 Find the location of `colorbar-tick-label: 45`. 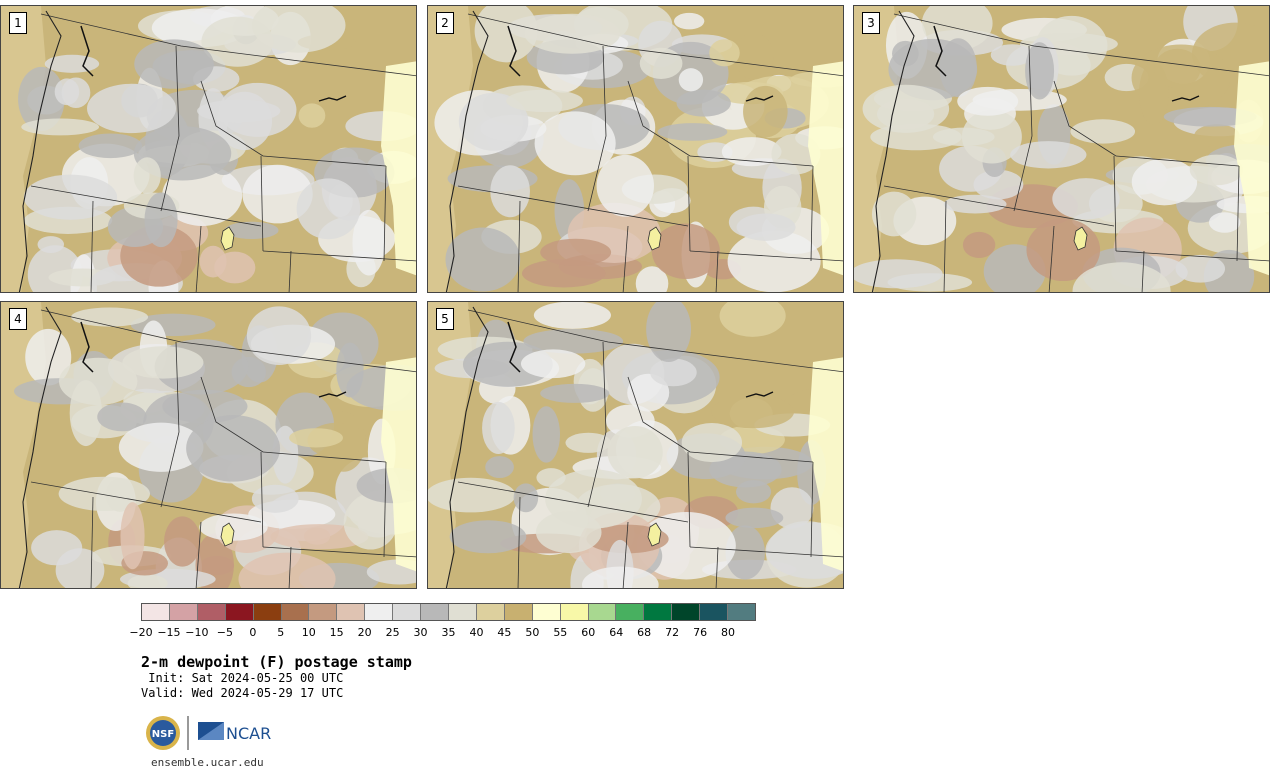

colorbar-tick-label: 45 is located at coordinates (504, 632).